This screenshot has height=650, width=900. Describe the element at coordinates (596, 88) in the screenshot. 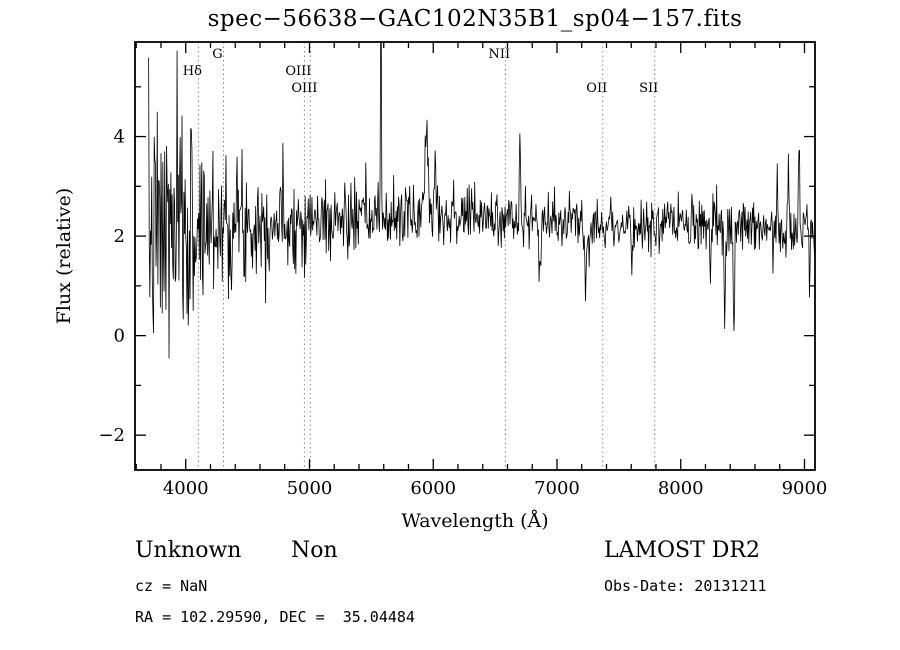

I see `marker-label: OII` at that location.